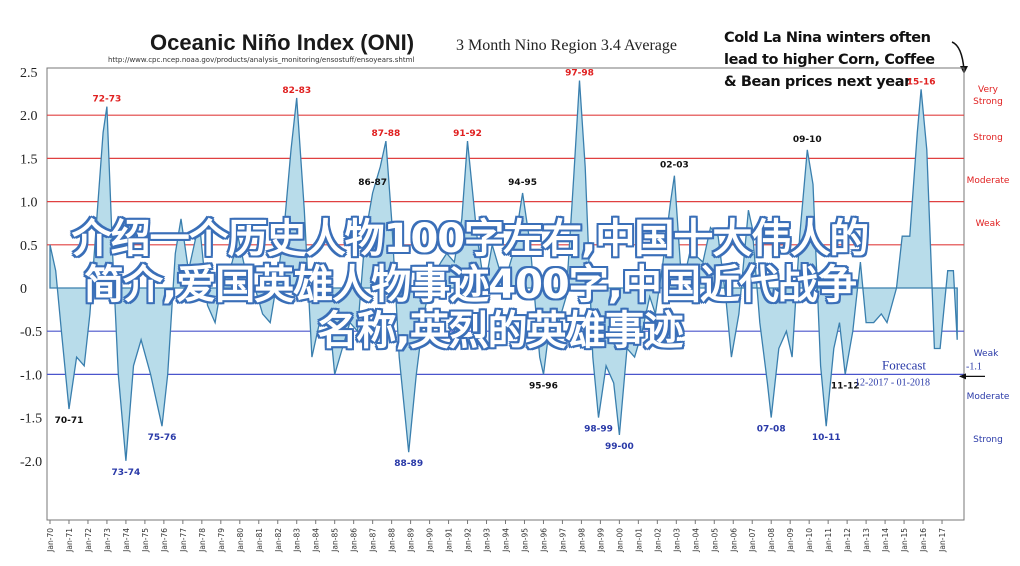 This screenshot has height=566, width=1020. What do you see at coordinates (904, 540) in the screenshot?
I see `x-tick-label: Jan-15` at bounding box center [904, 540].